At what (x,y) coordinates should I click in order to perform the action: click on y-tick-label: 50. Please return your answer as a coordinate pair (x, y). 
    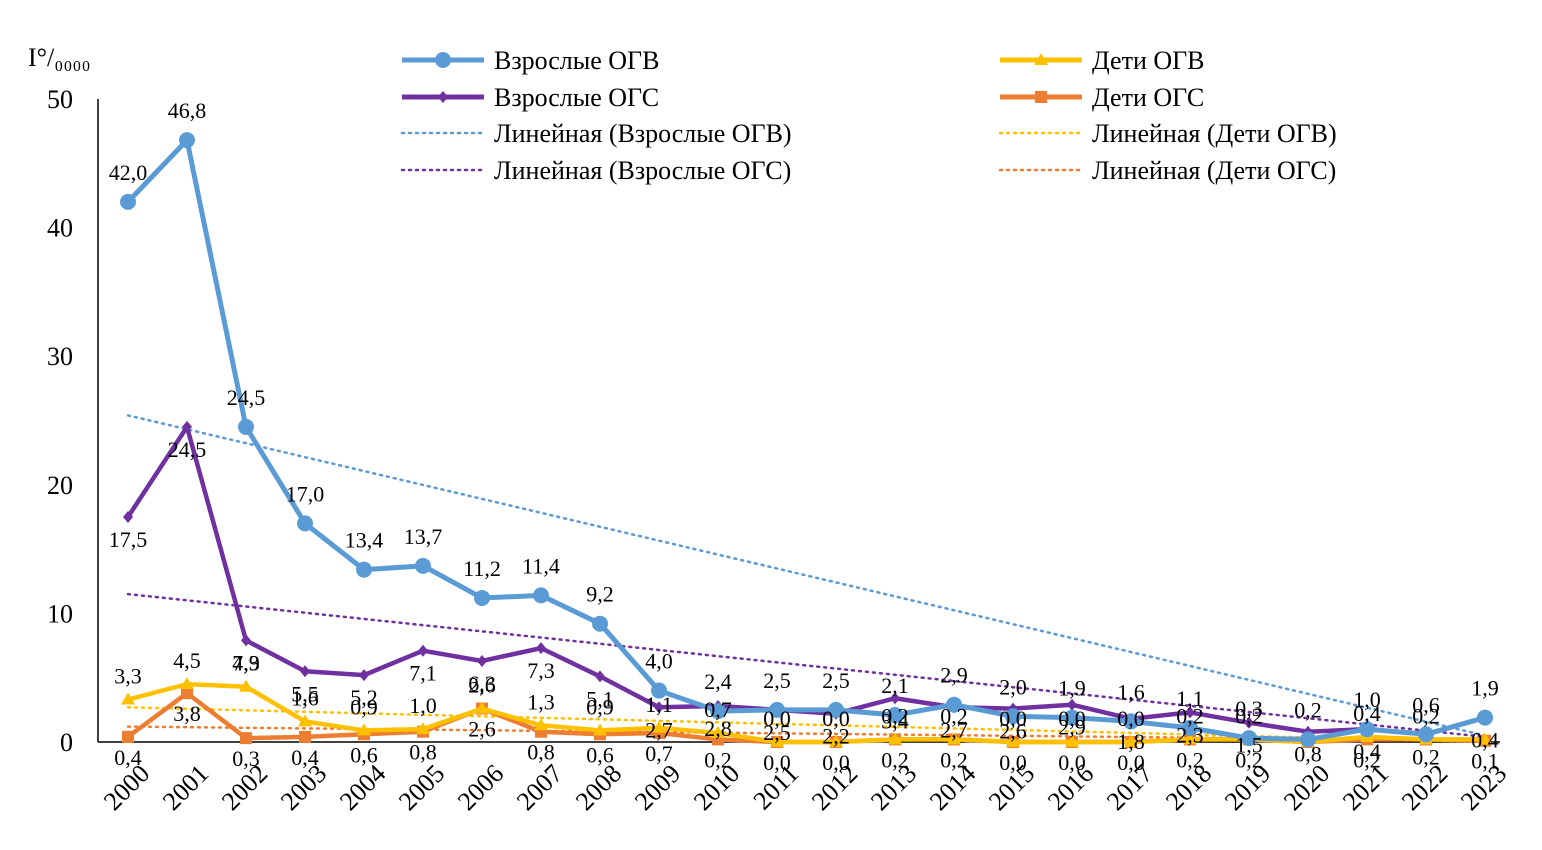
    Looking at the image, I should click on (60, 99).